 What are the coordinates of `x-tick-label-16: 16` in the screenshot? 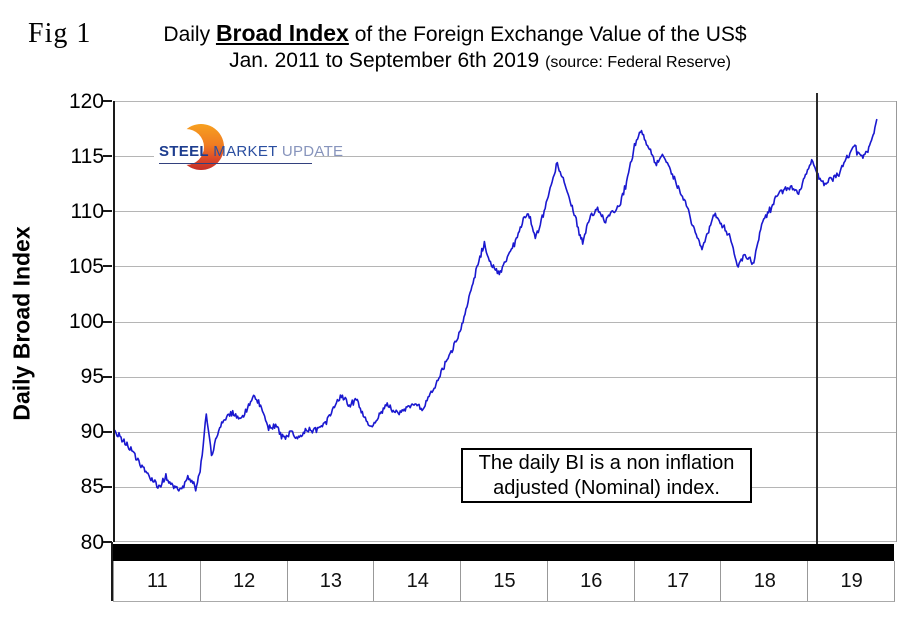 It's located at (590, 581).